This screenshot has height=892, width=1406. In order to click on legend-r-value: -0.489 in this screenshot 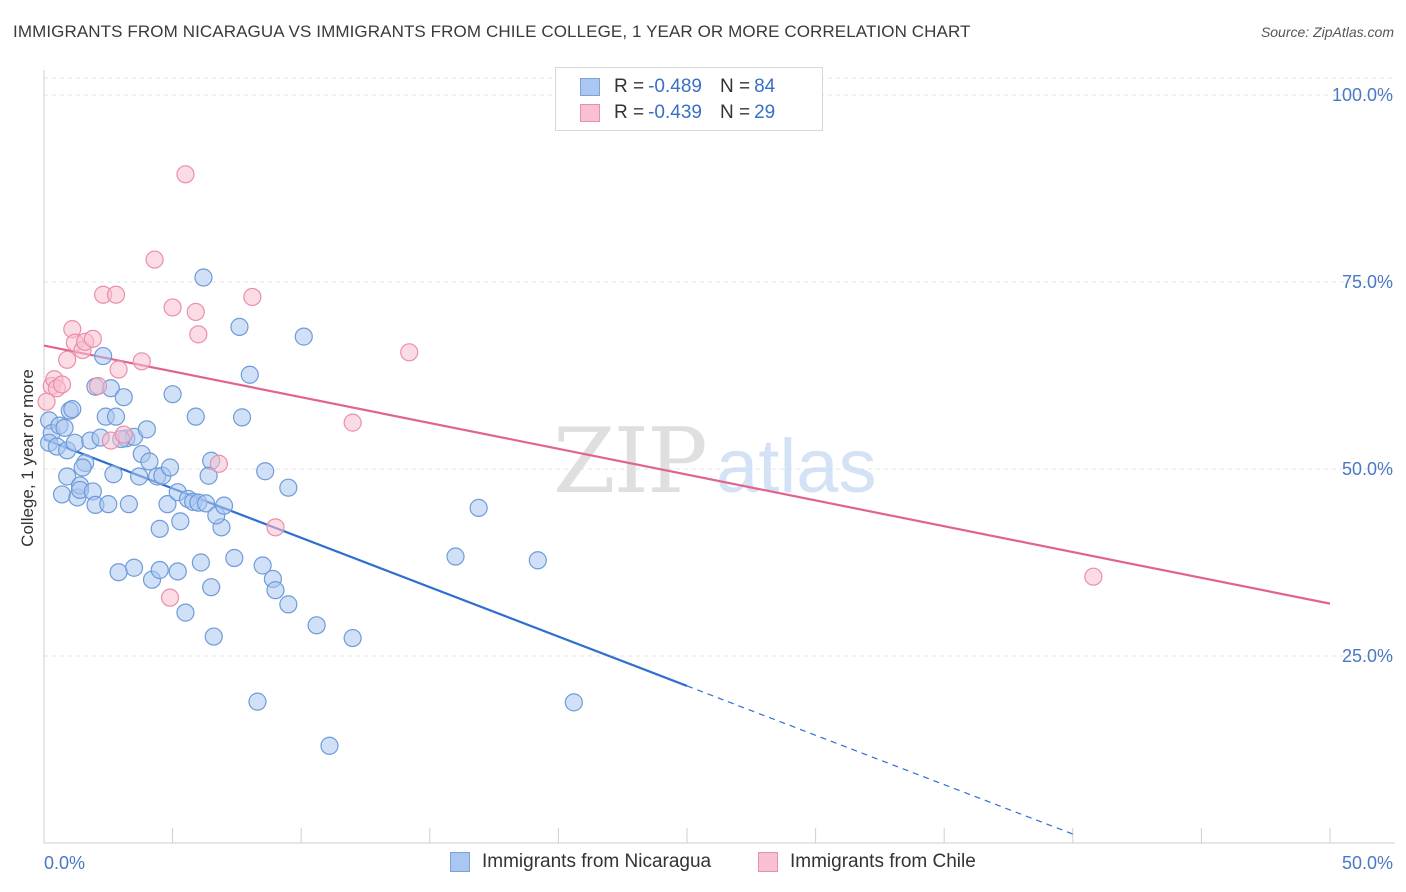, I will do `click(675, 86)`.